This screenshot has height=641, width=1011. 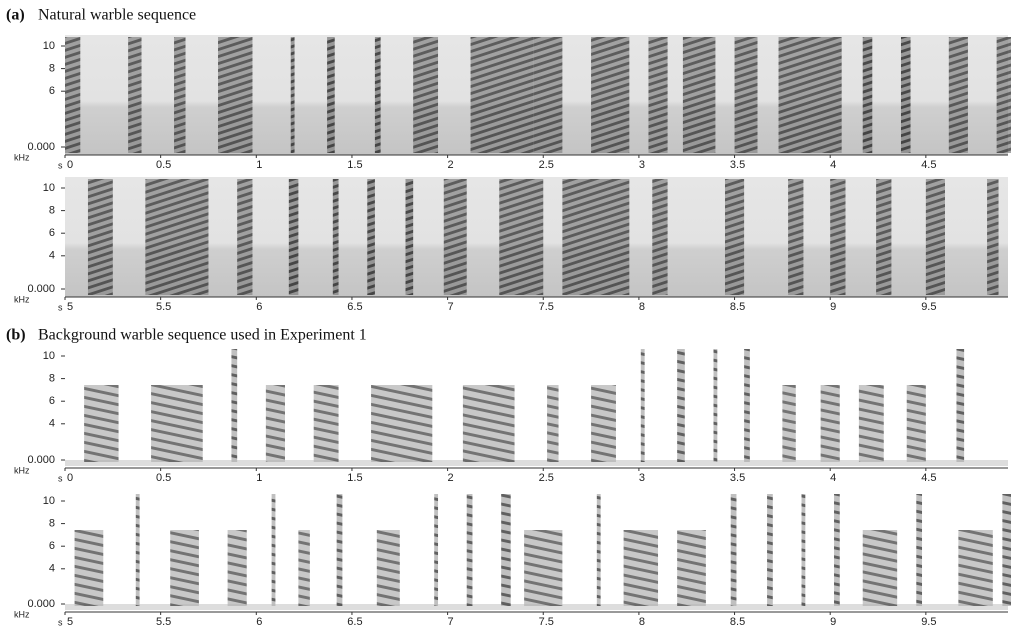 What do you see at coordinates (70, 165) in the screenshot?
I see `x-tick-label: 0` at bounding box center [70, 165].